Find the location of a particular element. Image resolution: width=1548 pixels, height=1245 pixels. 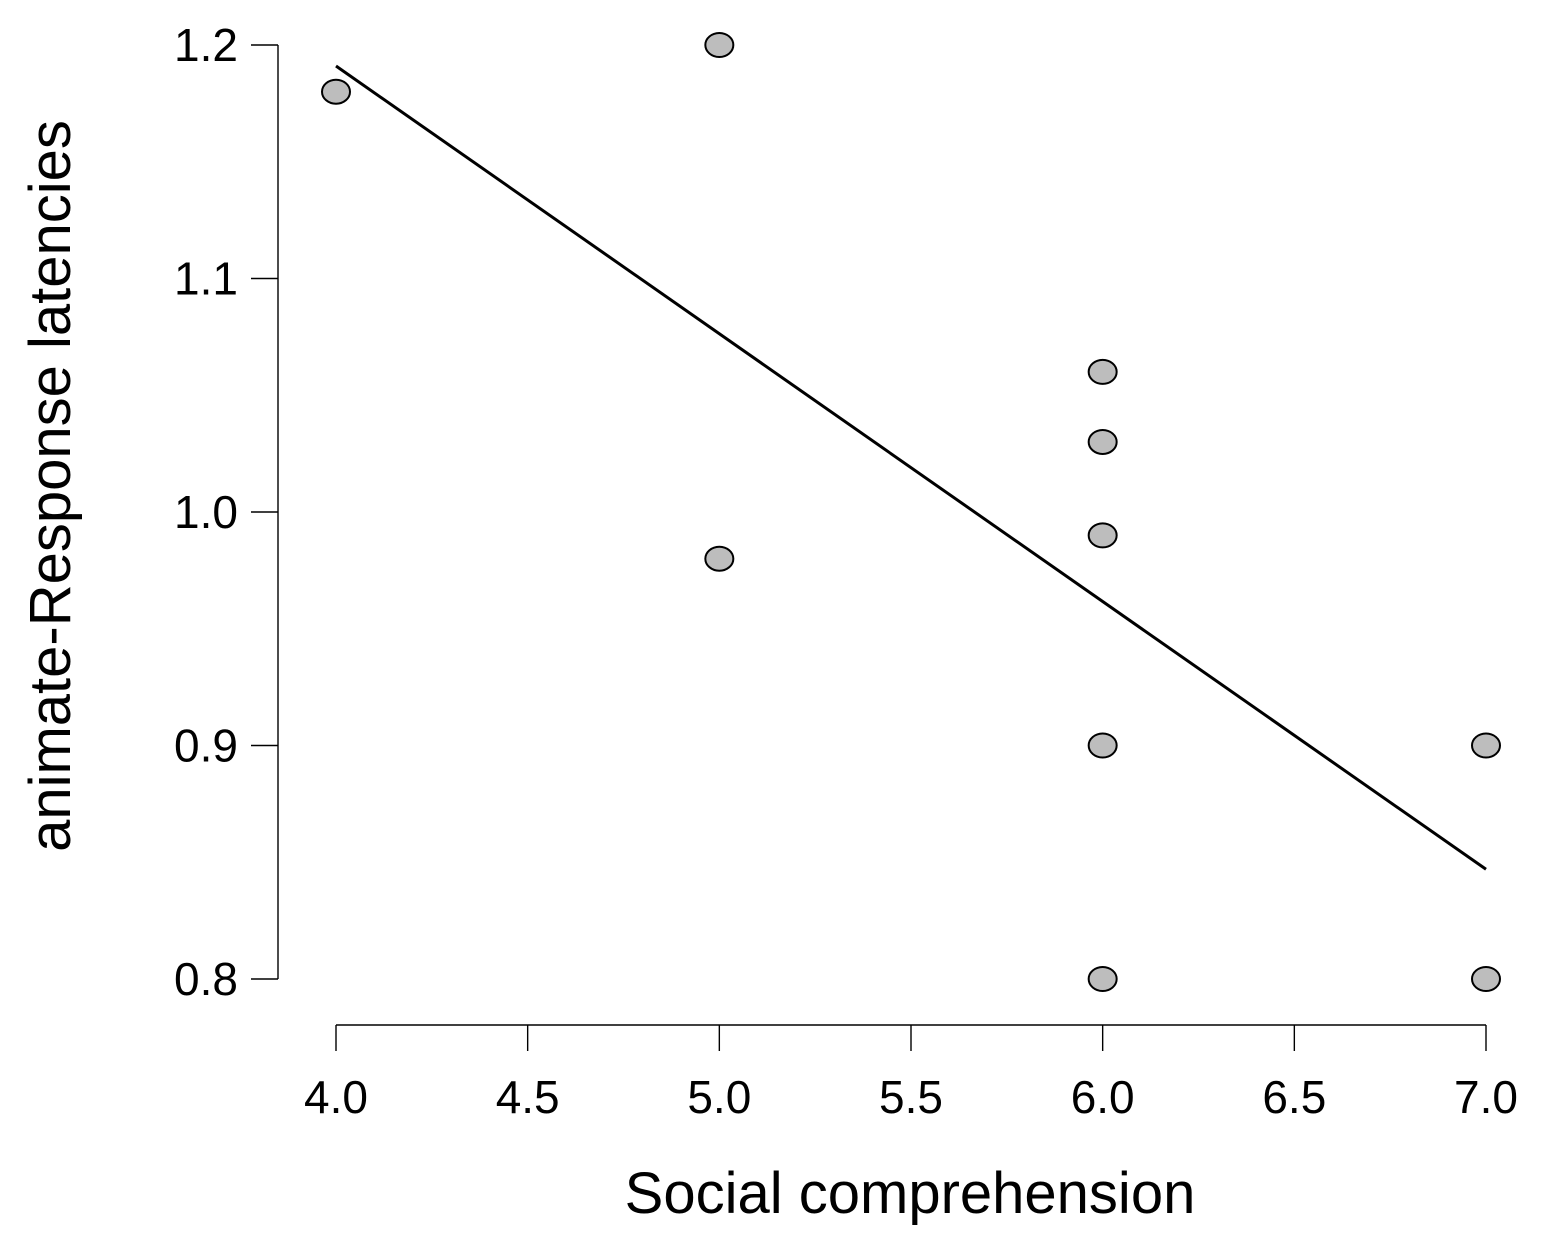

y-tick-label: 0.8 is located at coordinates (206, 979).